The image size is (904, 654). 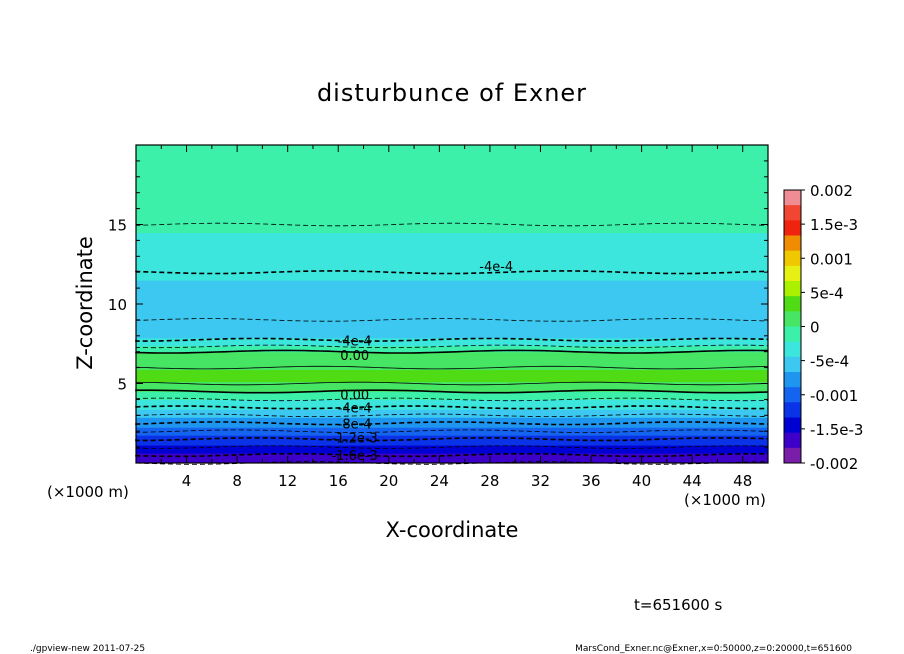 What do you see at coordinates (237, 481) in the screenshot?
I see `x-tick-label: 8` at bounding box center [237, 481].